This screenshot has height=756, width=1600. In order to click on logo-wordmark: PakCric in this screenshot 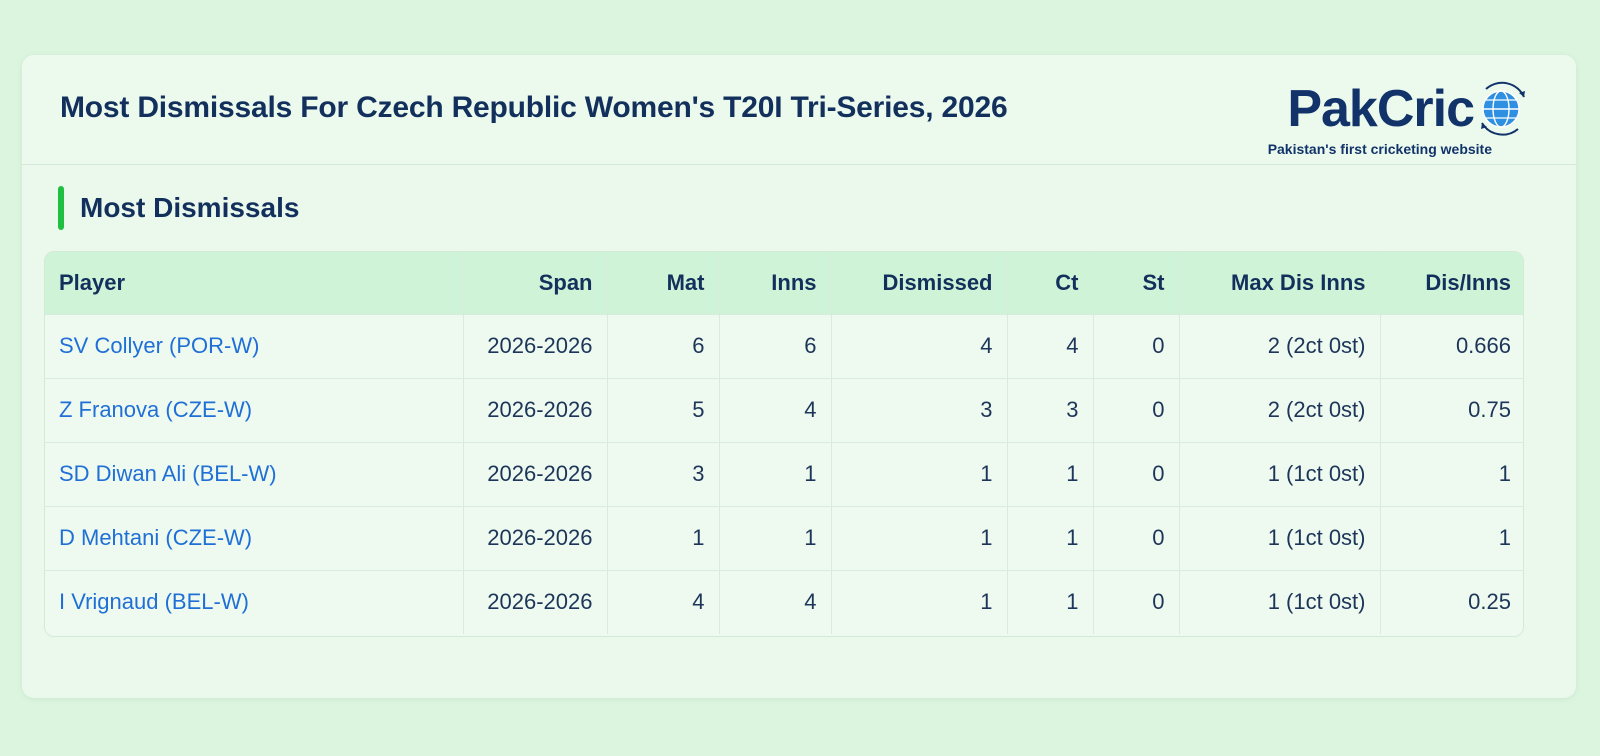, I will do `click(1381, 109)`.